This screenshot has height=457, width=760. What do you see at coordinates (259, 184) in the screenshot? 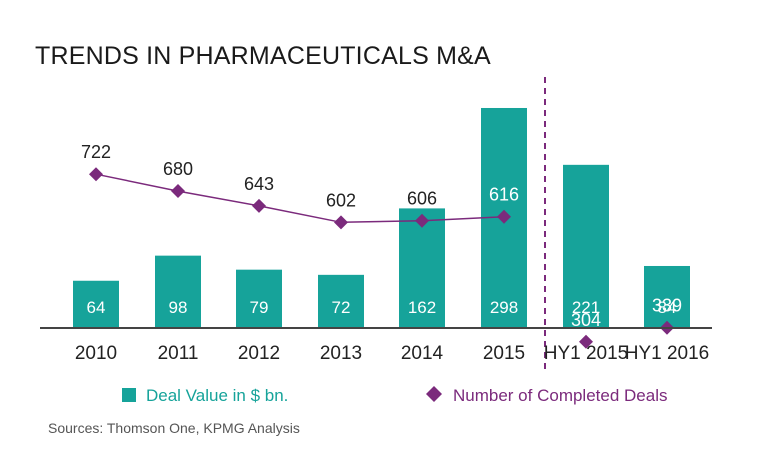
I see `deals-label-2: 643` at bounding box center [259, 184].